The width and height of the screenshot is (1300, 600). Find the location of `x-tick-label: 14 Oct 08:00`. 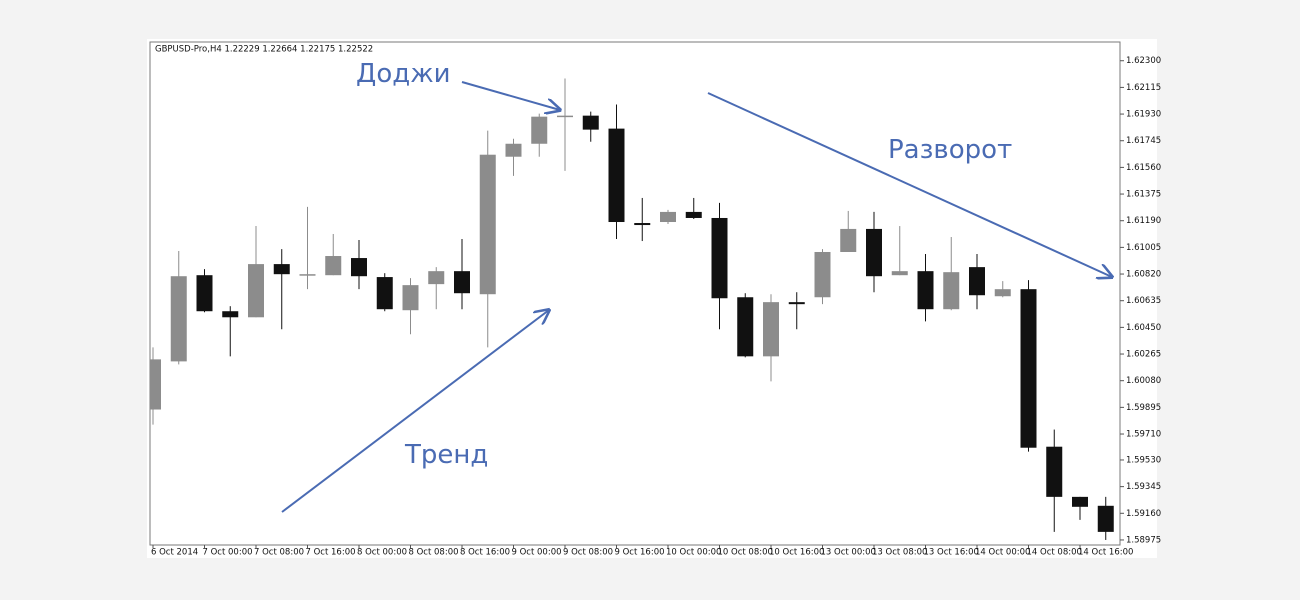

x-tick-label: 14 Oct 08:00 is located at coordinates (1054, 553).